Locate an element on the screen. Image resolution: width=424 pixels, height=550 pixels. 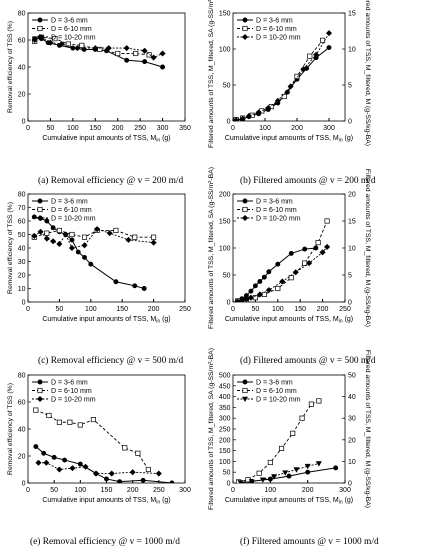
caption-a: (a) Removal efficiency @ v = 200 m/d is located at coordinates (111, 180).